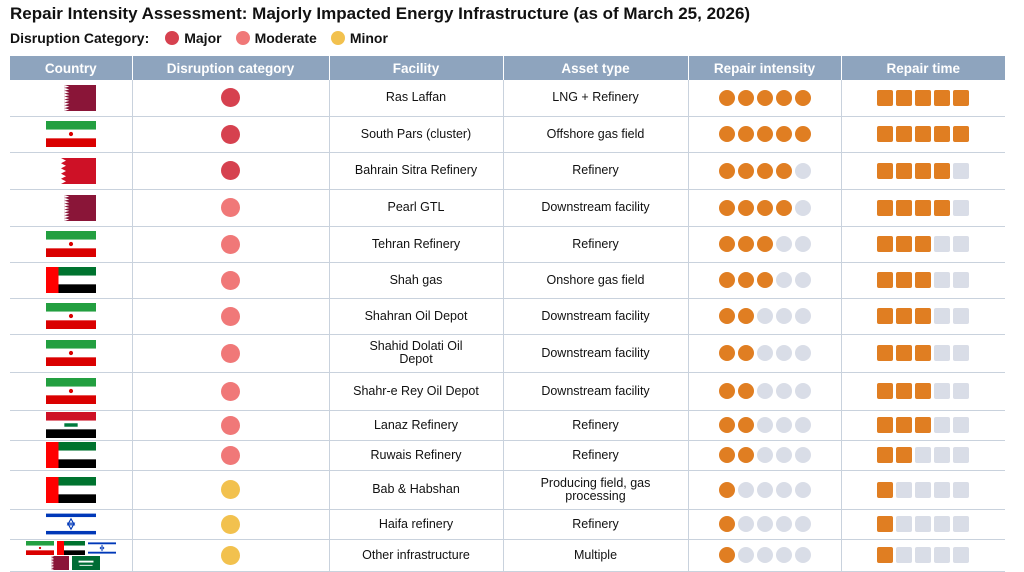 The height and width of the screenshot is (572, 1024). What do you see at coordinates (416, 425) in the screenshot?
I see `facility-cell: Lanaz Refinery` at bounding box center [416, 425].